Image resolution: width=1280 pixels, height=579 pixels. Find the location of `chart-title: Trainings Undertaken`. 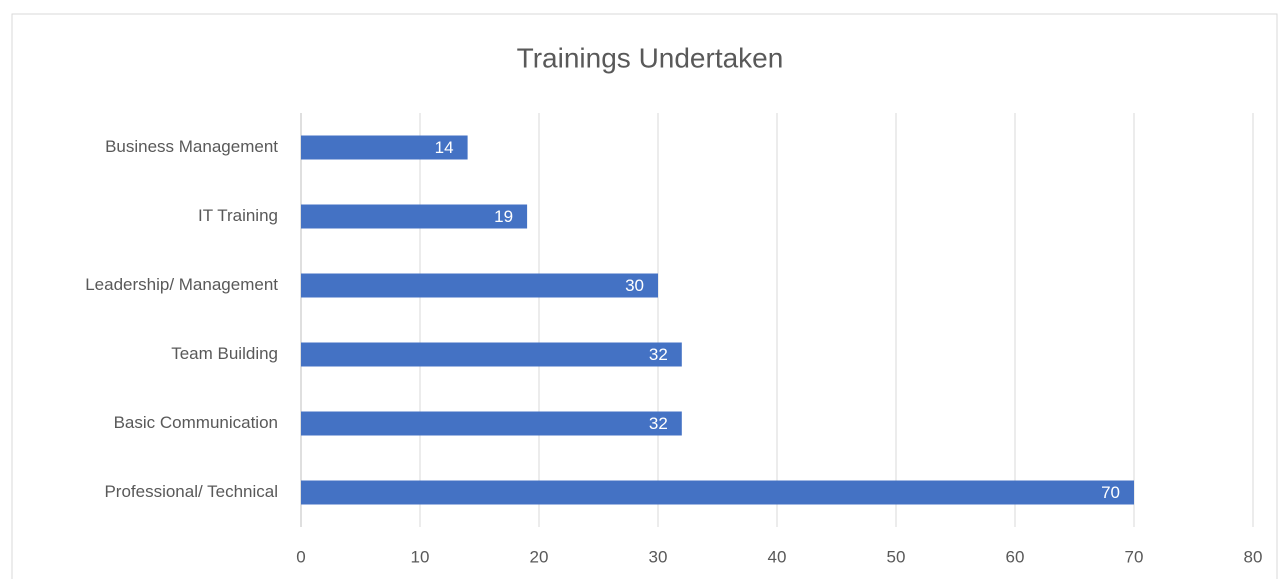

chart-title: Trainings Undertaken is located at coordinates (650, 57).